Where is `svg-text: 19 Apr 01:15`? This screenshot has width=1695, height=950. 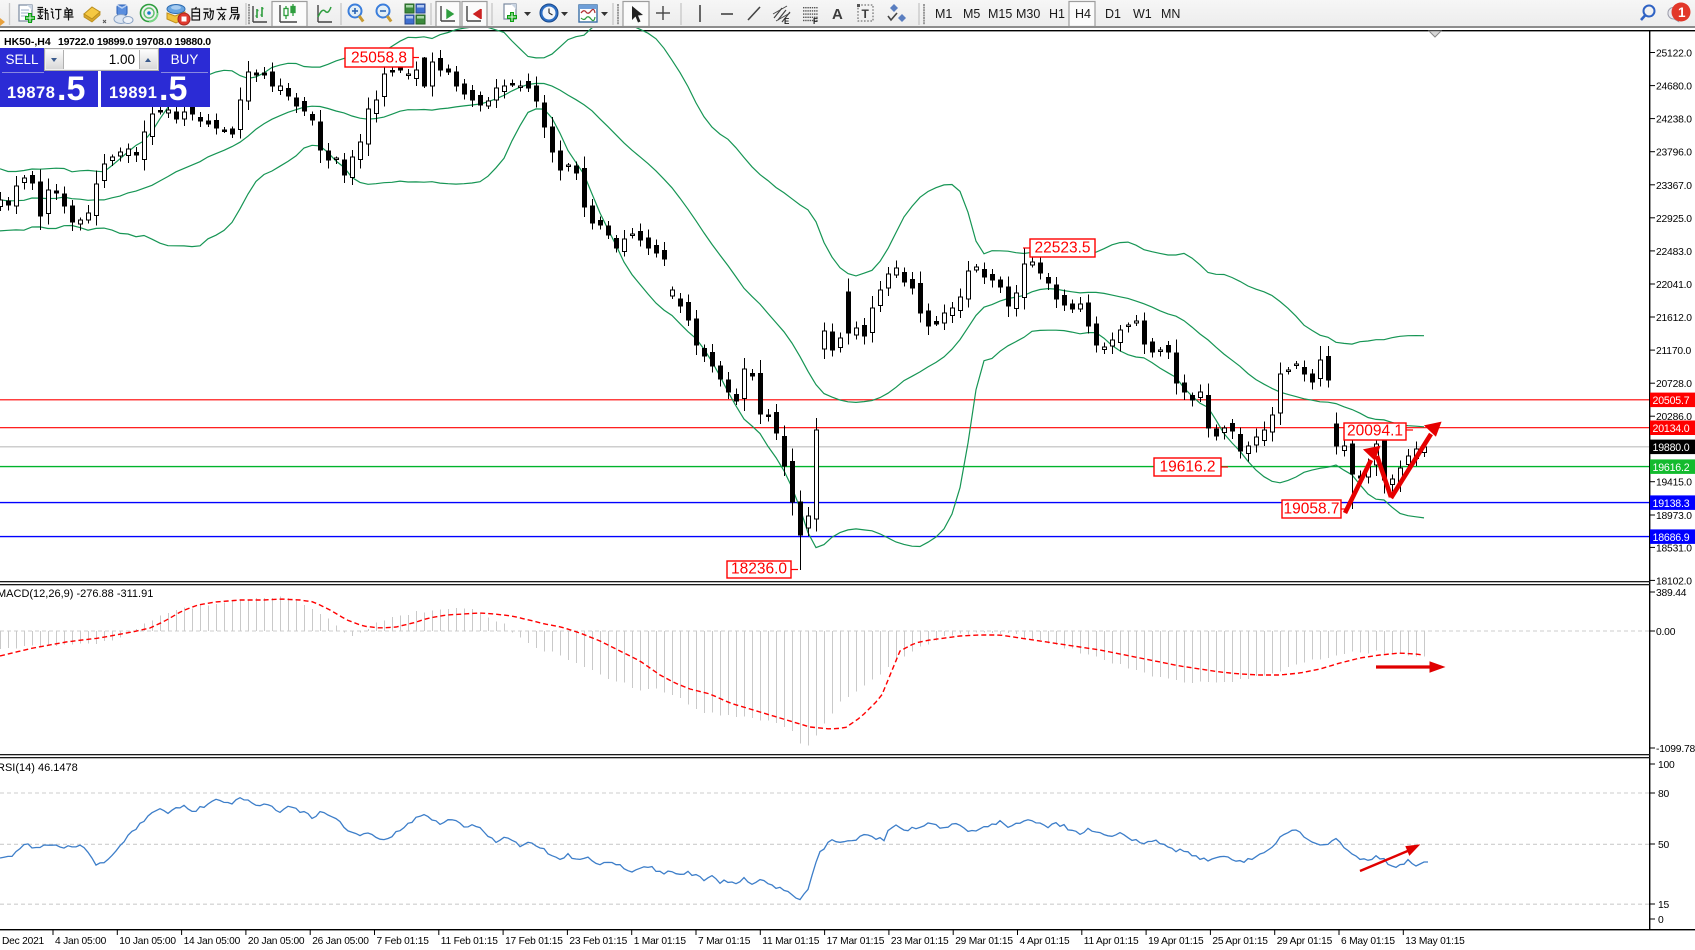 svg-text: 19 Apr 01:15 is located at coordinates (1176, 941).